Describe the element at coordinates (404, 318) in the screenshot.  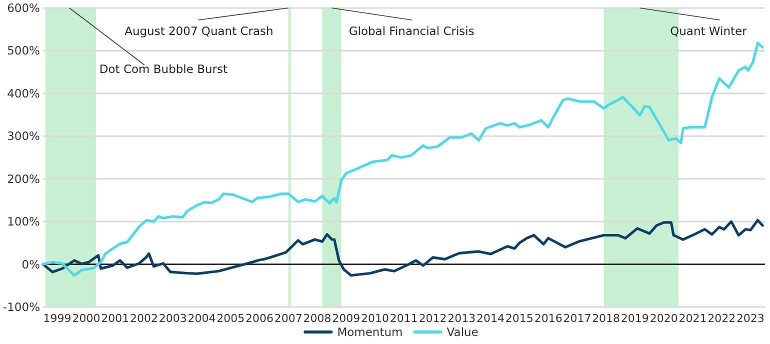
I see `x-tick-label: 2011` at that location.